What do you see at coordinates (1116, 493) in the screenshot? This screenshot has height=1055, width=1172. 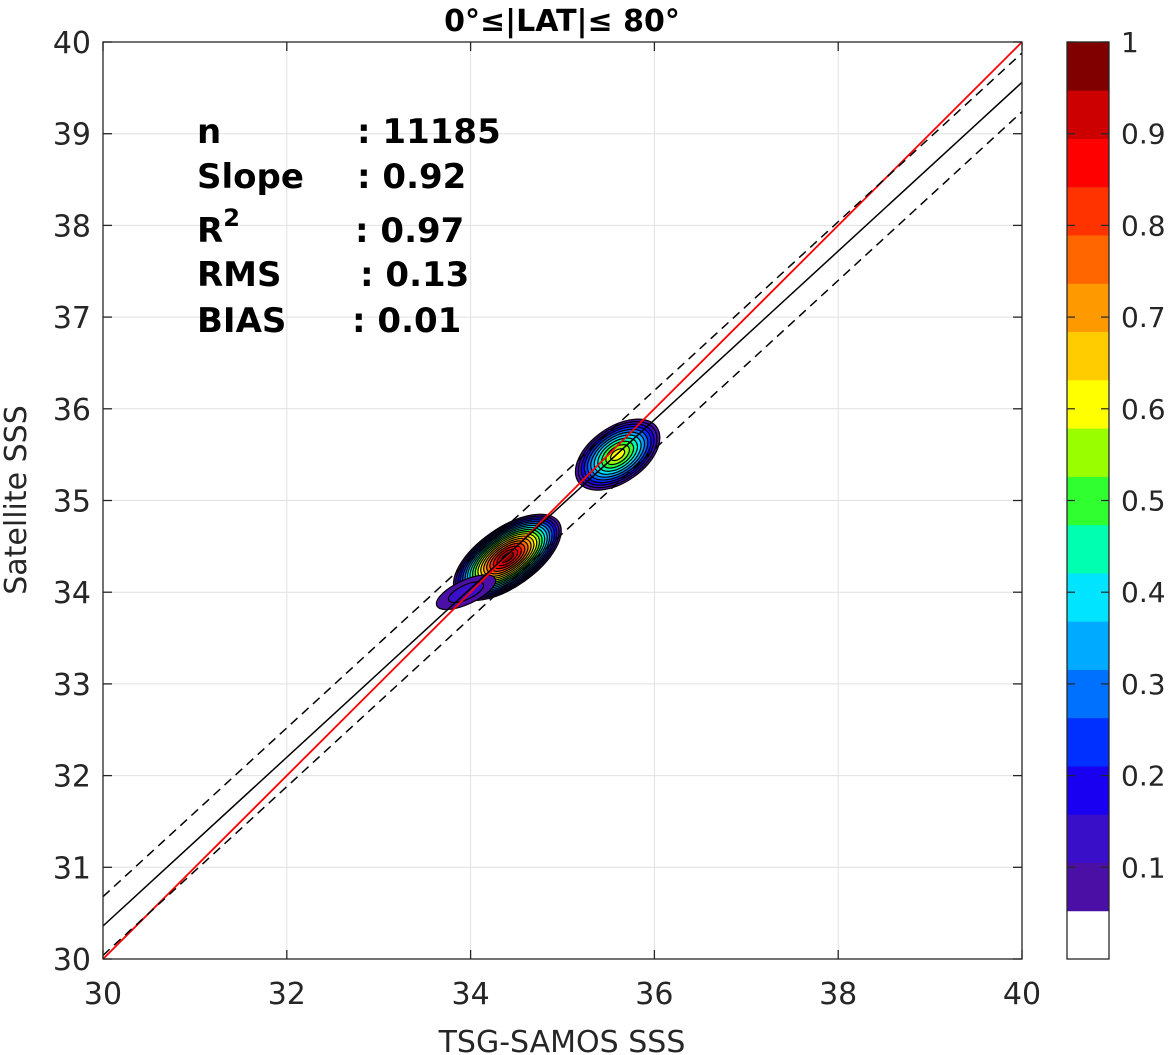 I see `colorbar: 0.1 0.2 0.3 0.4 0.5 0.6 0.7 0.8 0.9 1` at bounding box center [1116, 493].